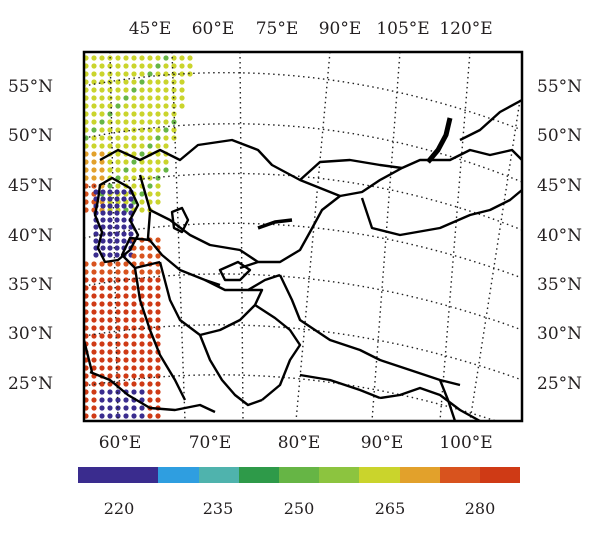 The width and height of the screenshot is (600, 536). Describe the element at coordinates (299, 443) in the screenshot. I see `bottom-lon-label: 80°E` at that location.